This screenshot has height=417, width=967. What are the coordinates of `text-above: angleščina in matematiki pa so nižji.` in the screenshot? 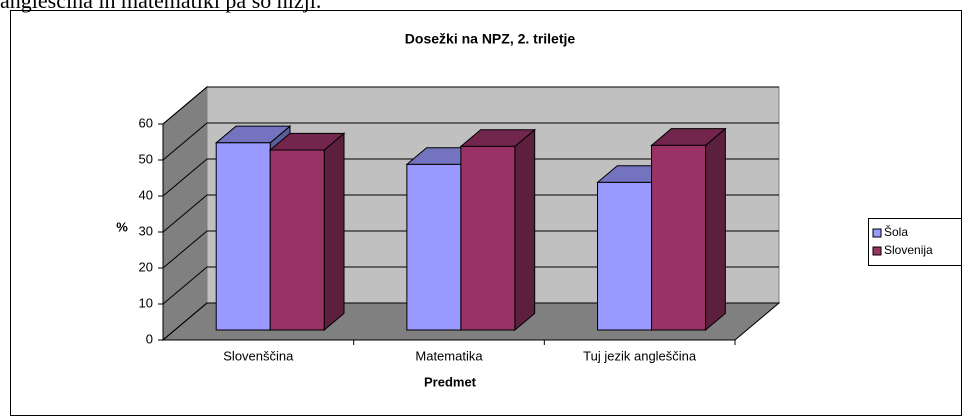 It's located at (161, 6).